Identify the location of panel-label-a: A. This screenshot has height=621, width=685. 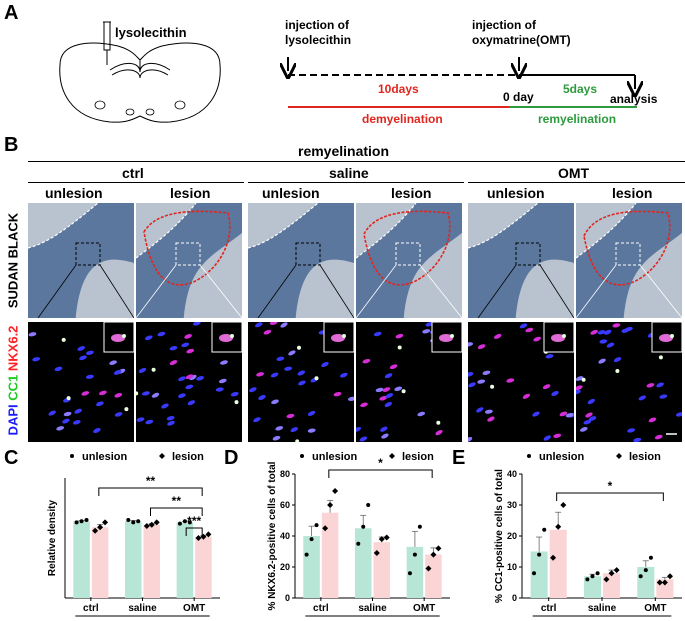
(11, 13).